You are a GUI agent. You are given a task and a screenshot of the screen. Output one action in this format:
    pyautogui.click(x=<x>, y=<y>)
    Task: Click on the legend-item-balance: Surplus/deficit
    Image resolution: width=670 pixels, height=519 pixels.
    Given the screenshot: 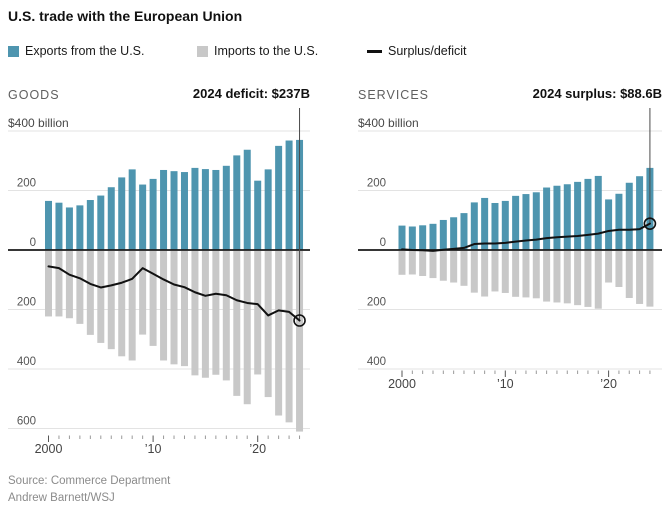 What is the action you would take?
    pyautogui.click(x=417, y=51)
    